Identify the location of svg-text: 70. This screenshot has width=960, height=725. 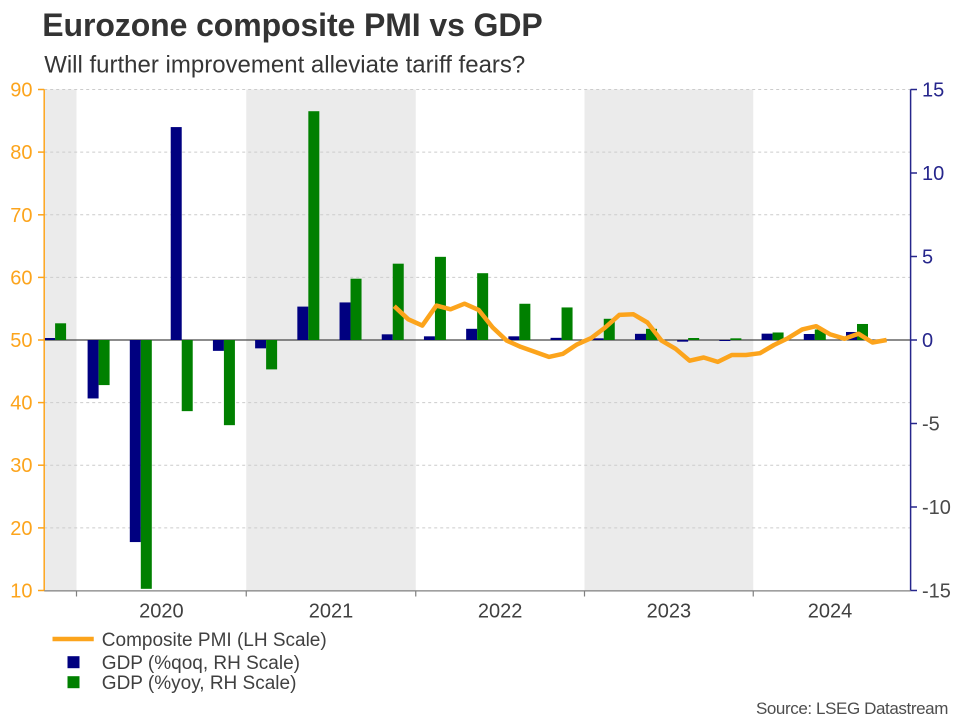
(21, 216).